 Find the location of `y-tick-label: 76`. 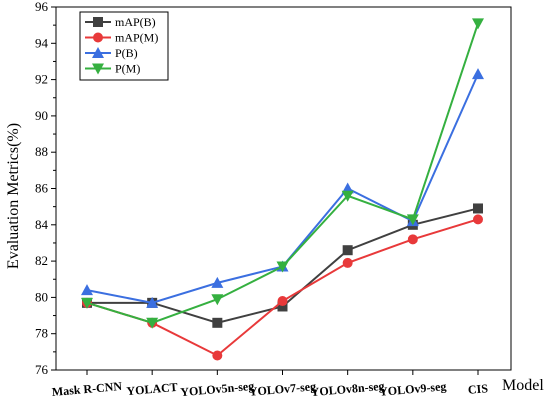

y-tick-label: 76 is located at coordinates (42, 369).